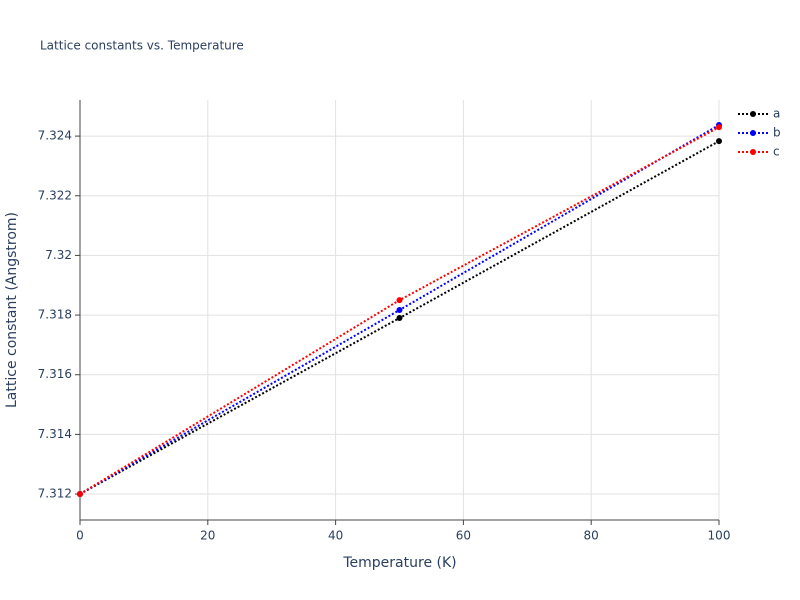 Image resolution: width=800 pixels, height=600 pixels. I want to click on y-tick-label: 7.318, so click(55, 315).